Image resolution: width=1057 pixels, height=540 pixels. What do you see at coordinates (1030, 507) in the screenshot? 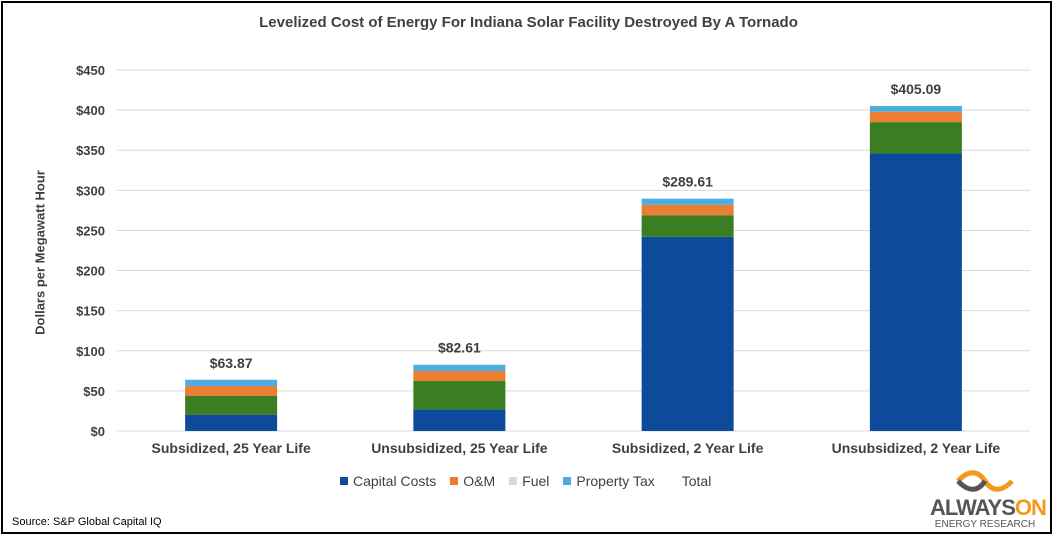
I see `logo-word2: ON` at bounding box center [1030, 507].